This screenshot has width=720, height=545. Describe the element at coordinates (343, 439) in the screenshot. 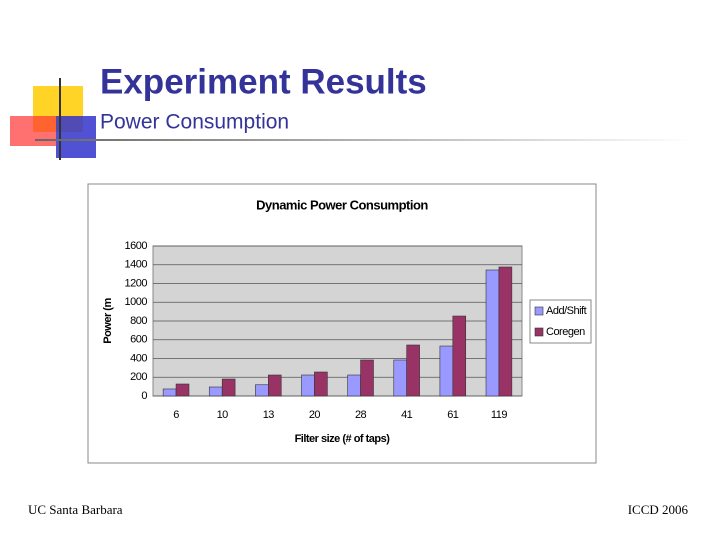

I see `x-axis-label: Filter size (# of taps)` at that location.